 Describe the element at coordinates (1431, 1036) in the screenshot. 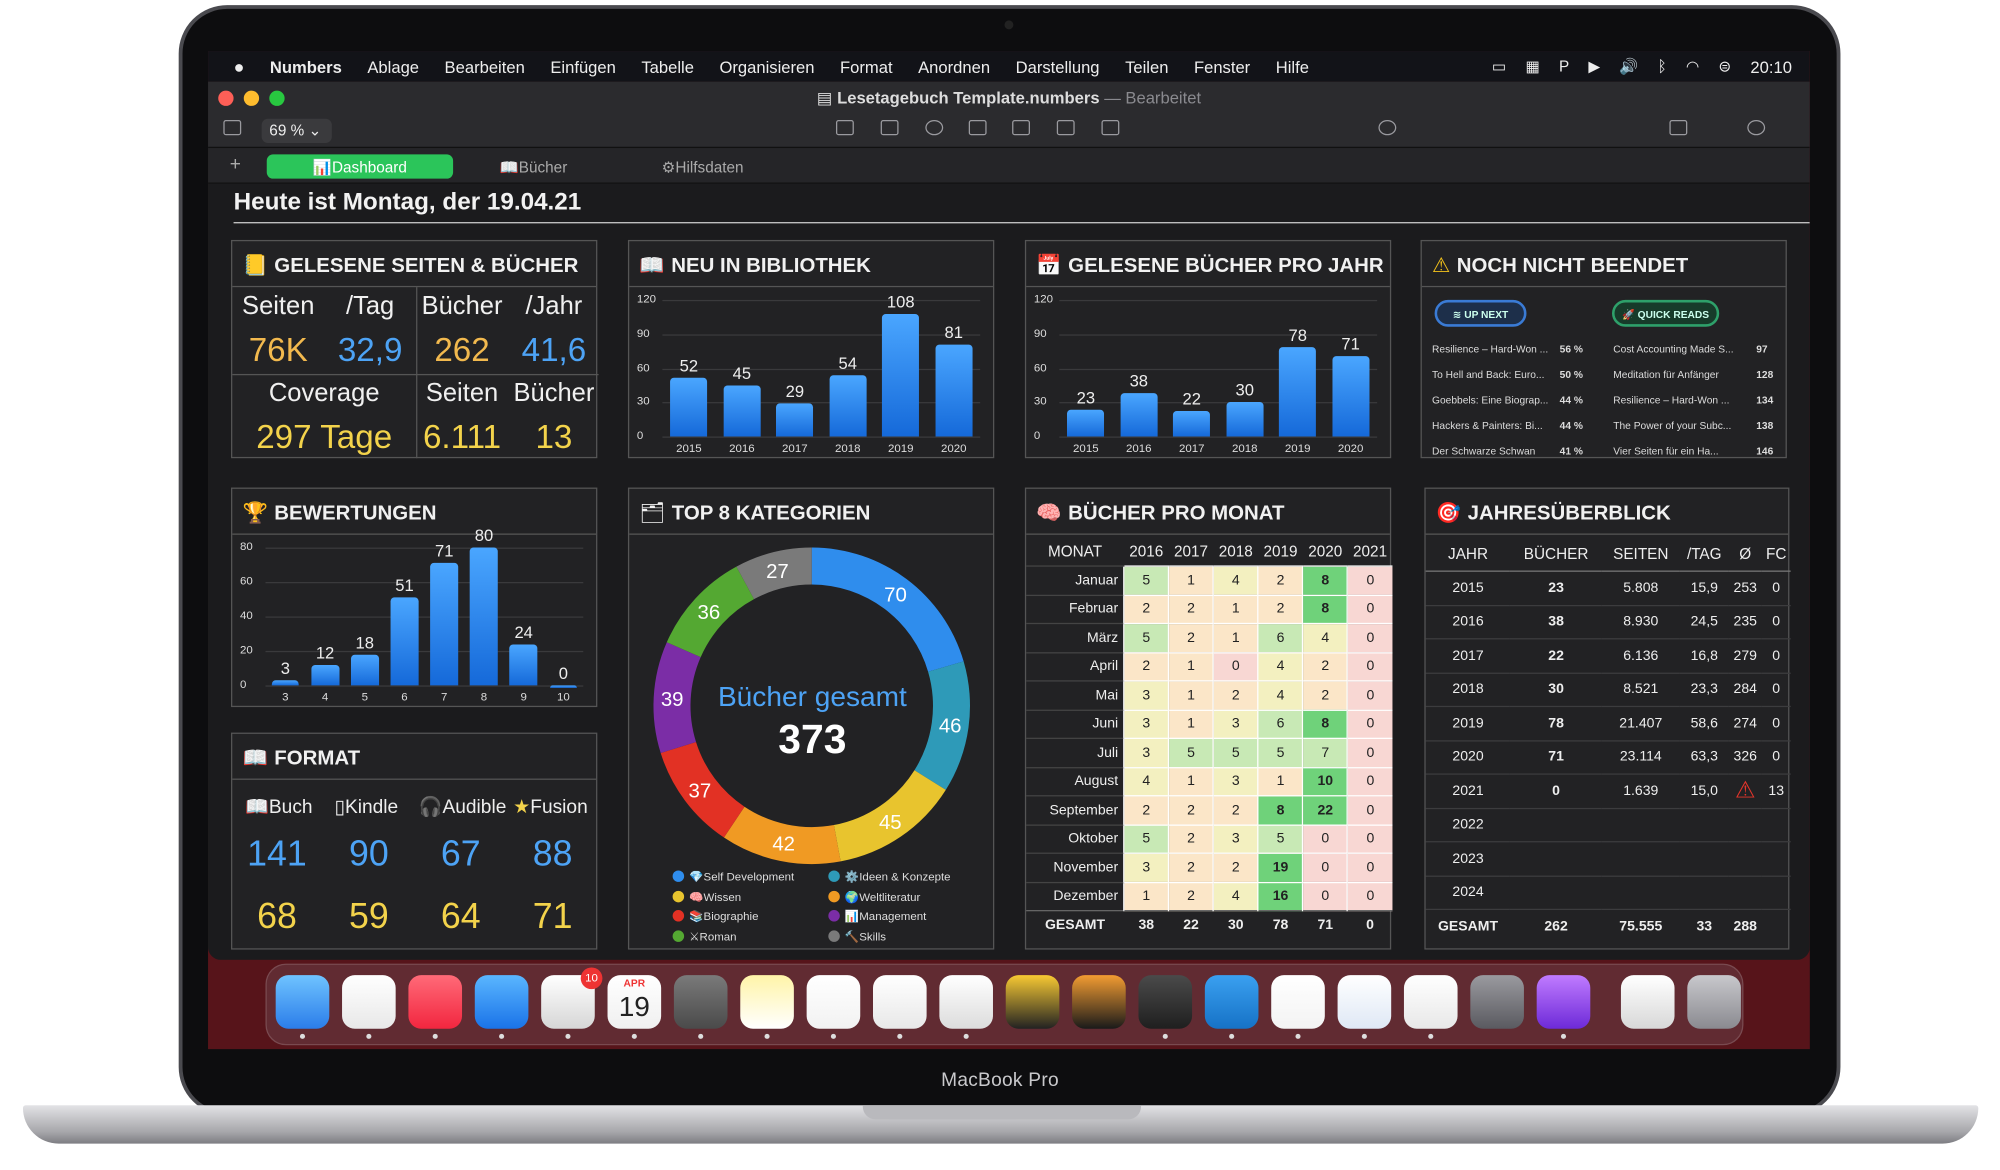

I see `running-indicator` at that location.